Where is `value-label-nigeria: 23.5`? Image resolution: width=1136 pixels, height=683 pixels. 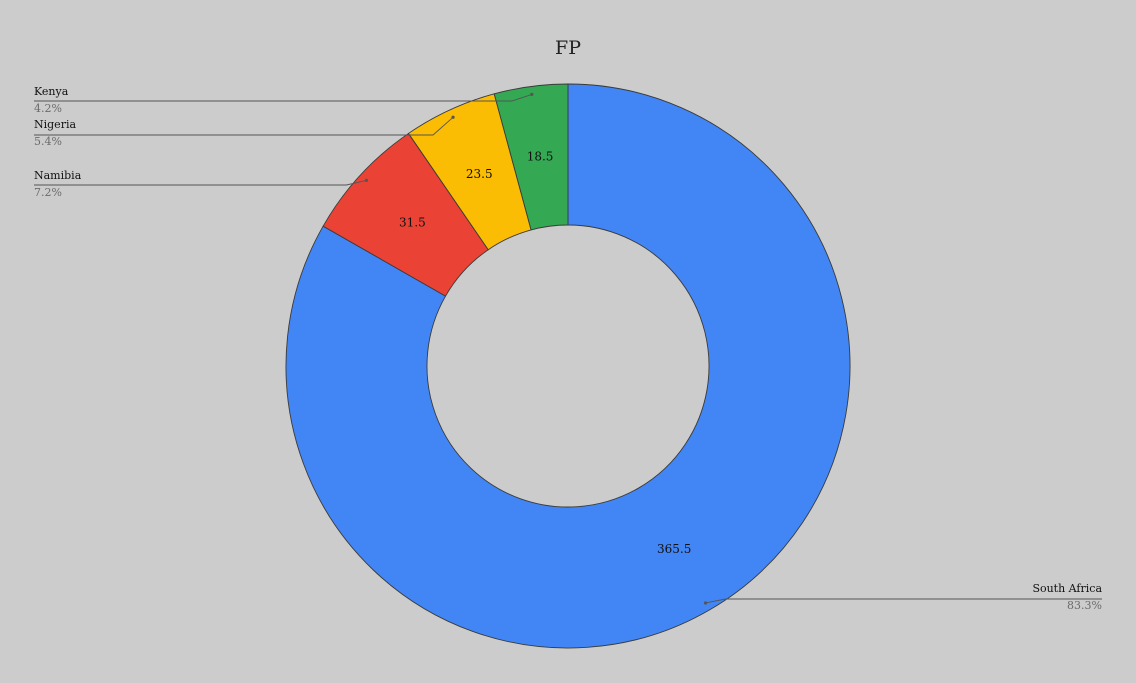 value-label-nigeria: 23.5 is located at coordinates (479, 174).